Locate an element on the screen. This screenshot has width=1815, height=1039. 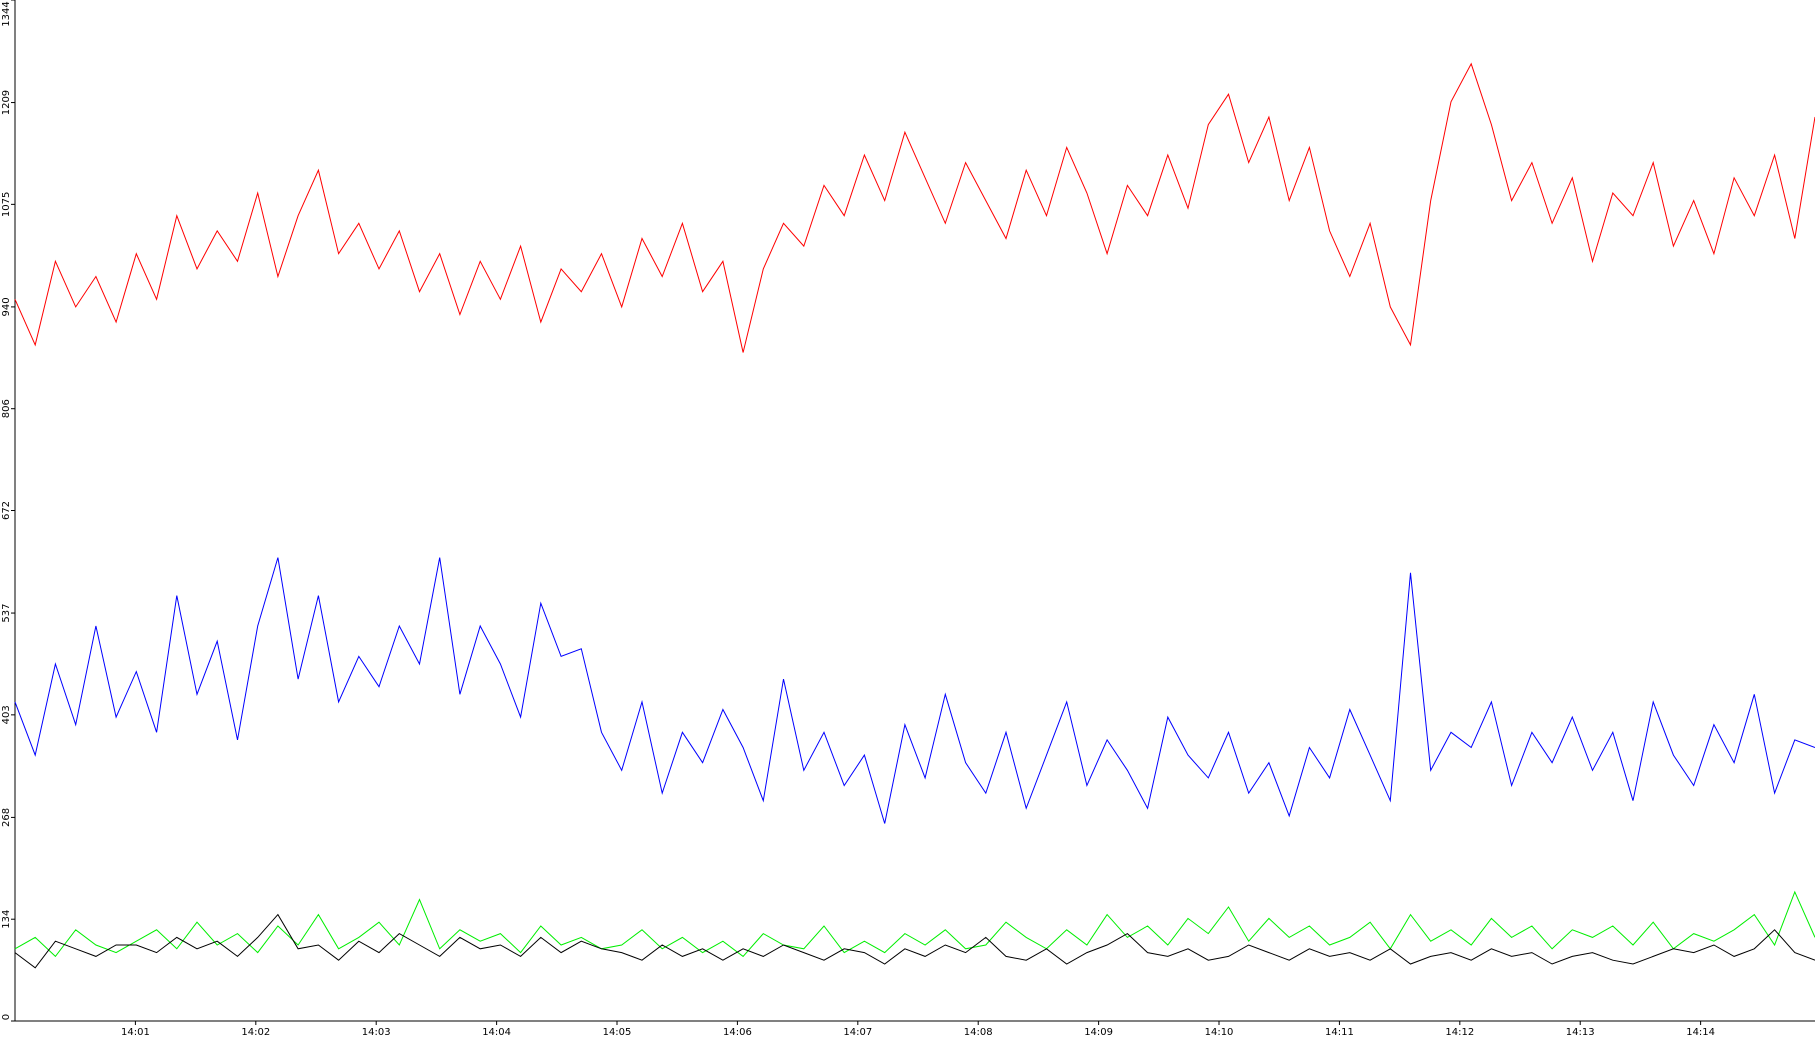
y-tick-label: 806 is located at coordinates (6, 408).